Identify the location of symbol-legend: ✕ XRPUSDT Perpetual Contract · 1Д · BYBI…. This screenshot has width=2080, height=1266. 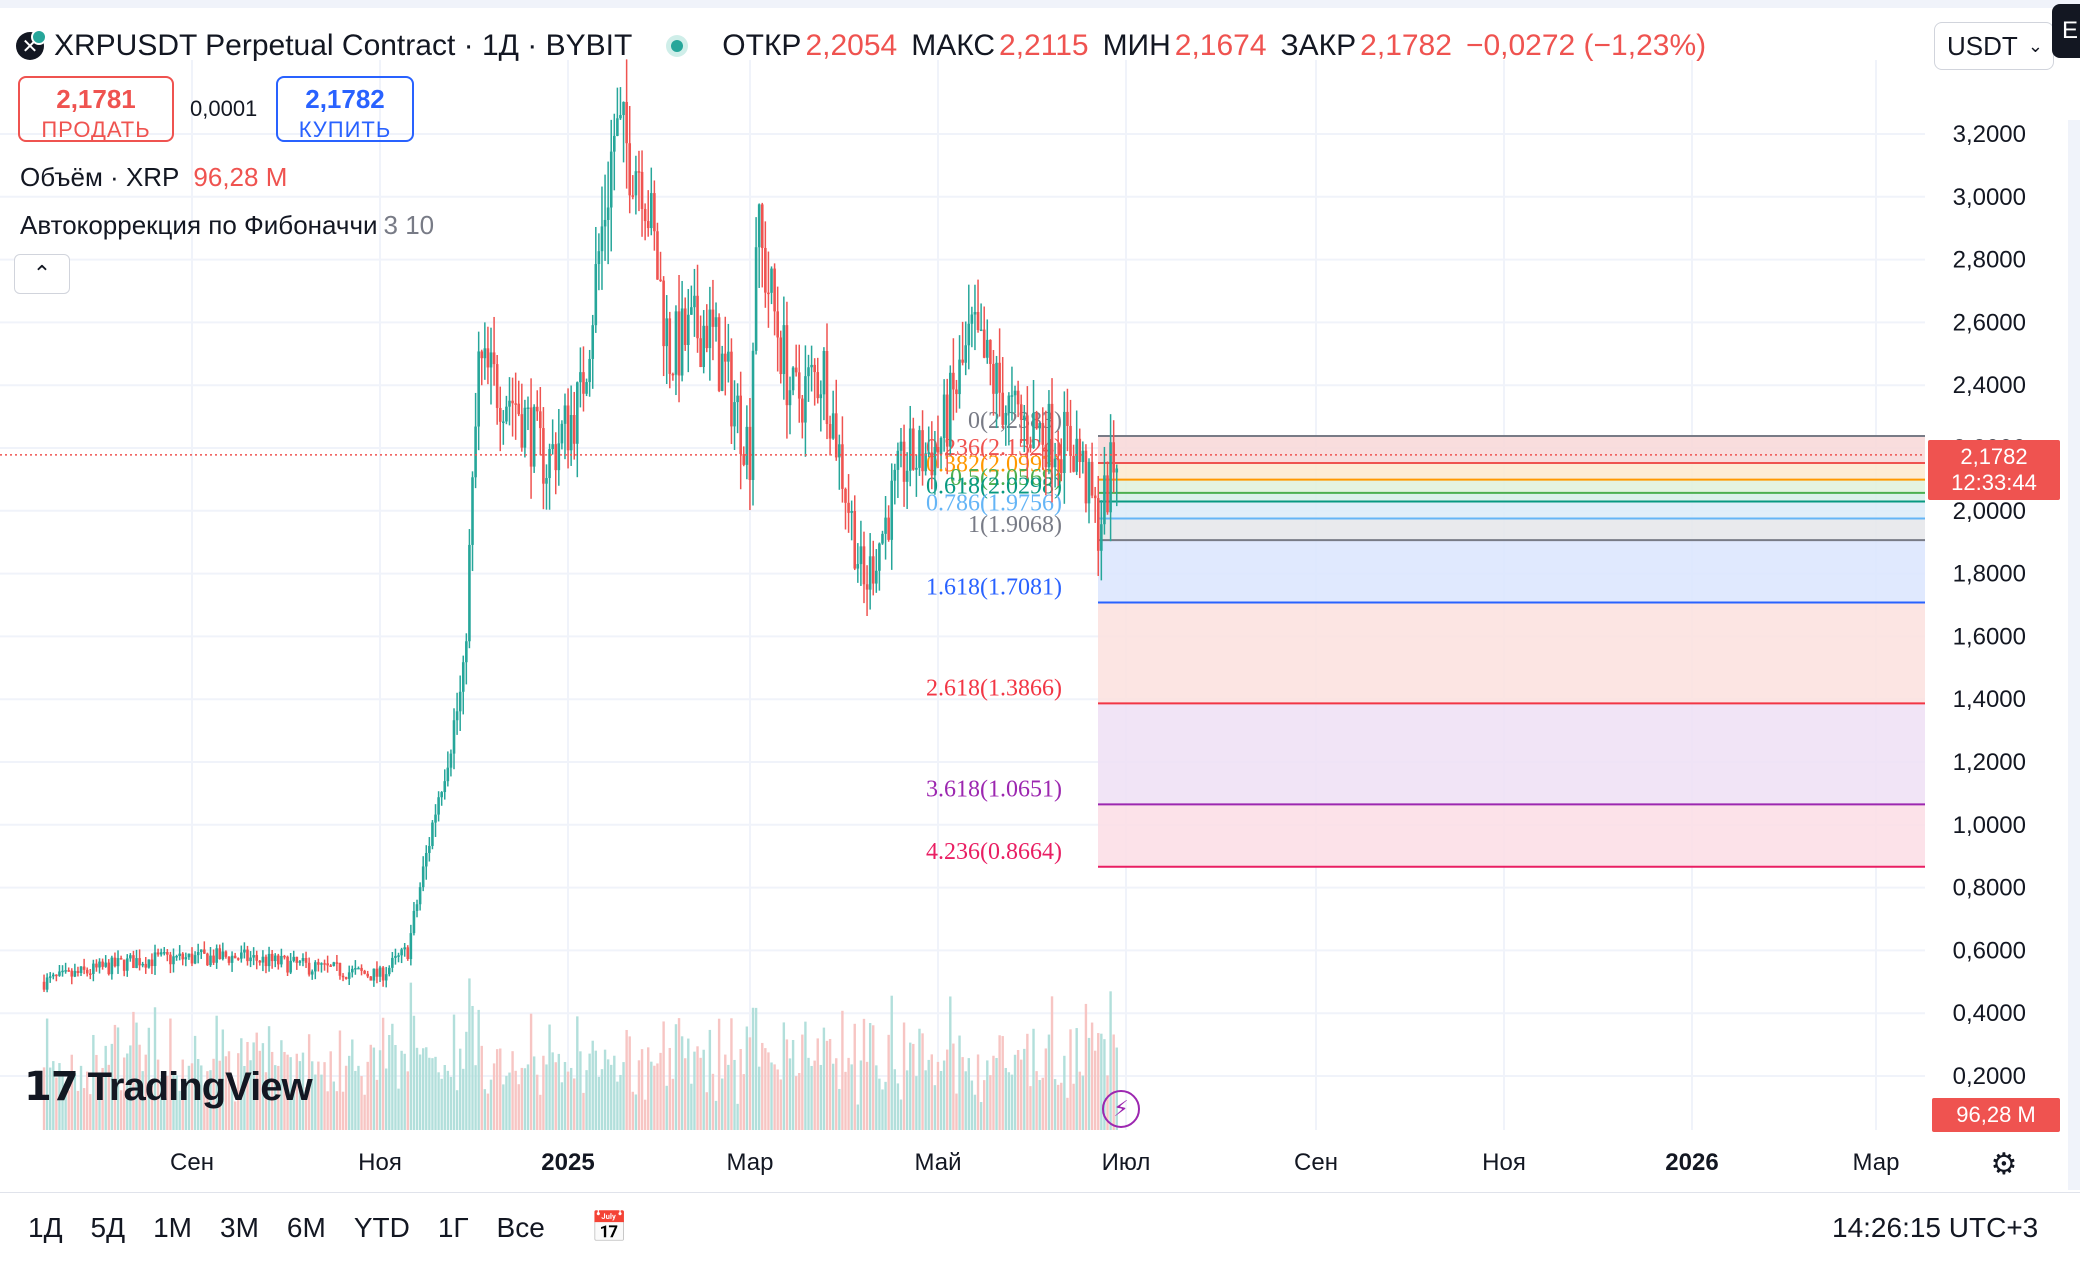
(868, 46).